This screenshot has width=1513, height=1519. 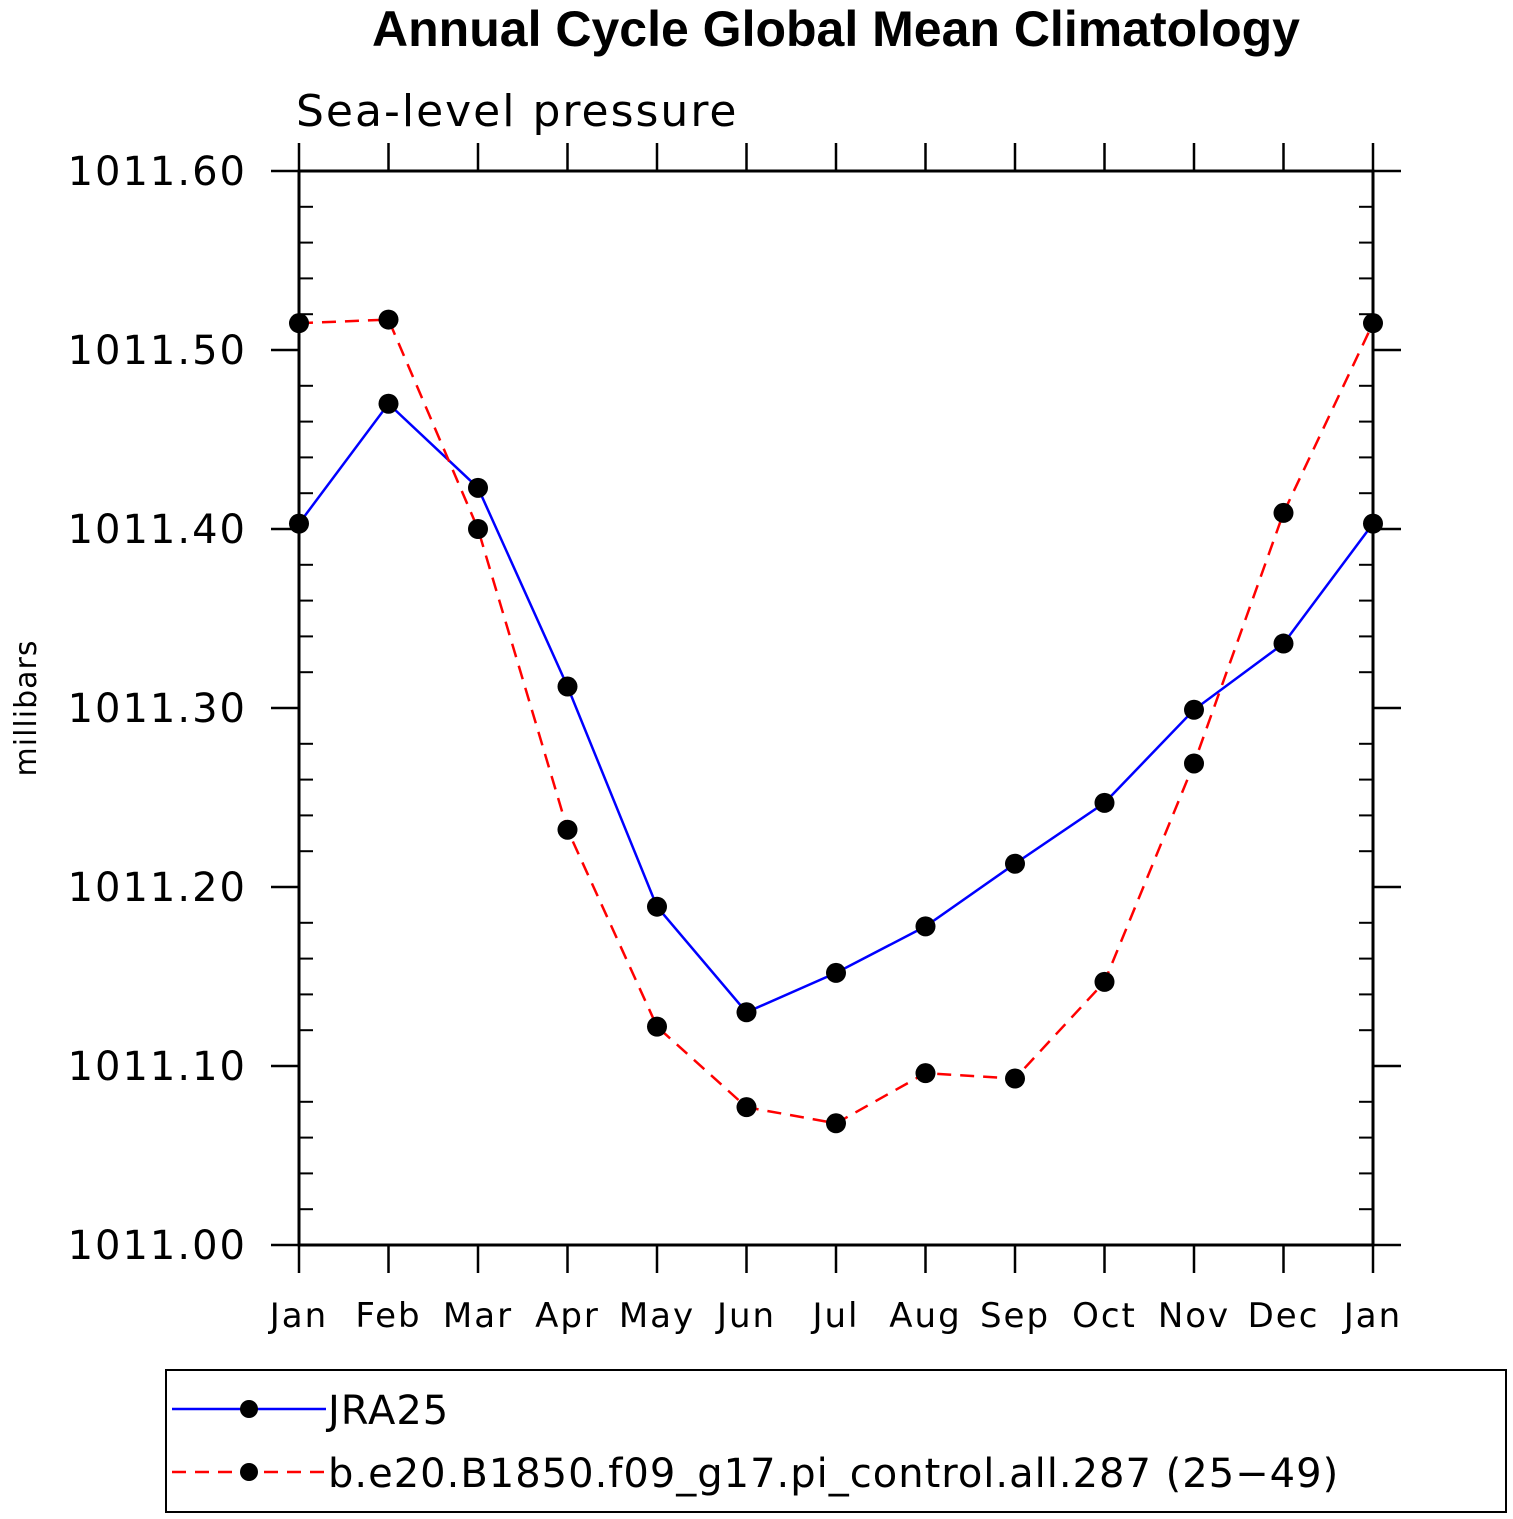 I want to click on y-tick-label: 1011.30, so click(x=157, y=709).